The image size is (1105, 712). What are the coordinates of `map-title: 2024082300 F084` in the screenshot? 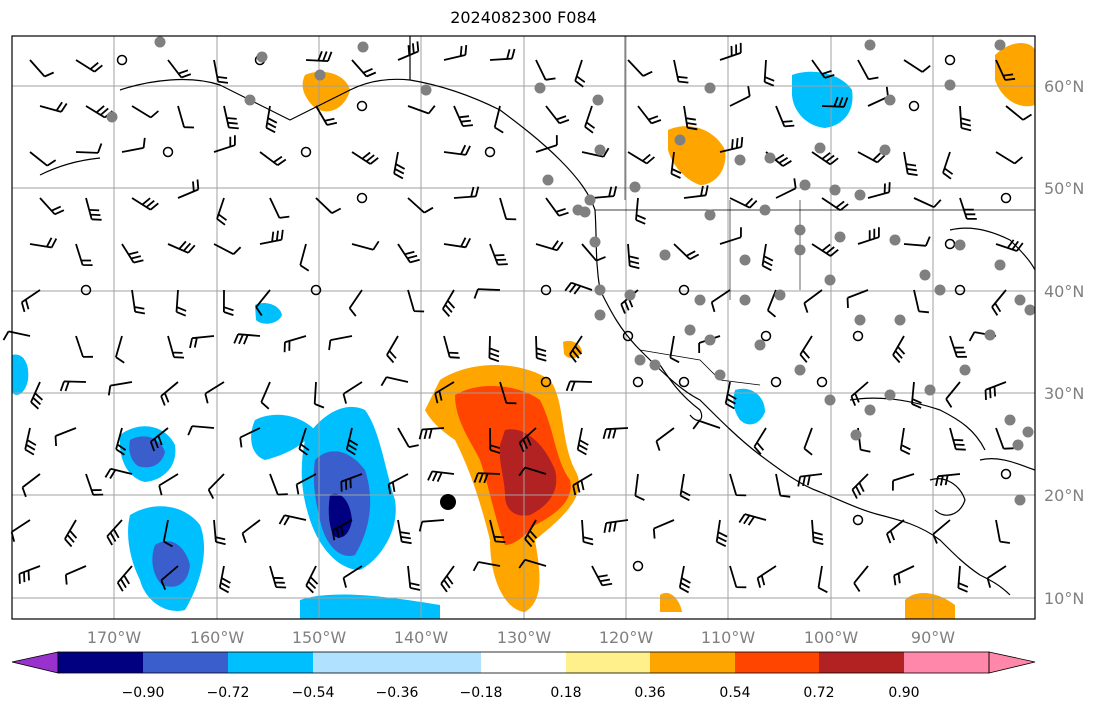 It's located at (523, 17).